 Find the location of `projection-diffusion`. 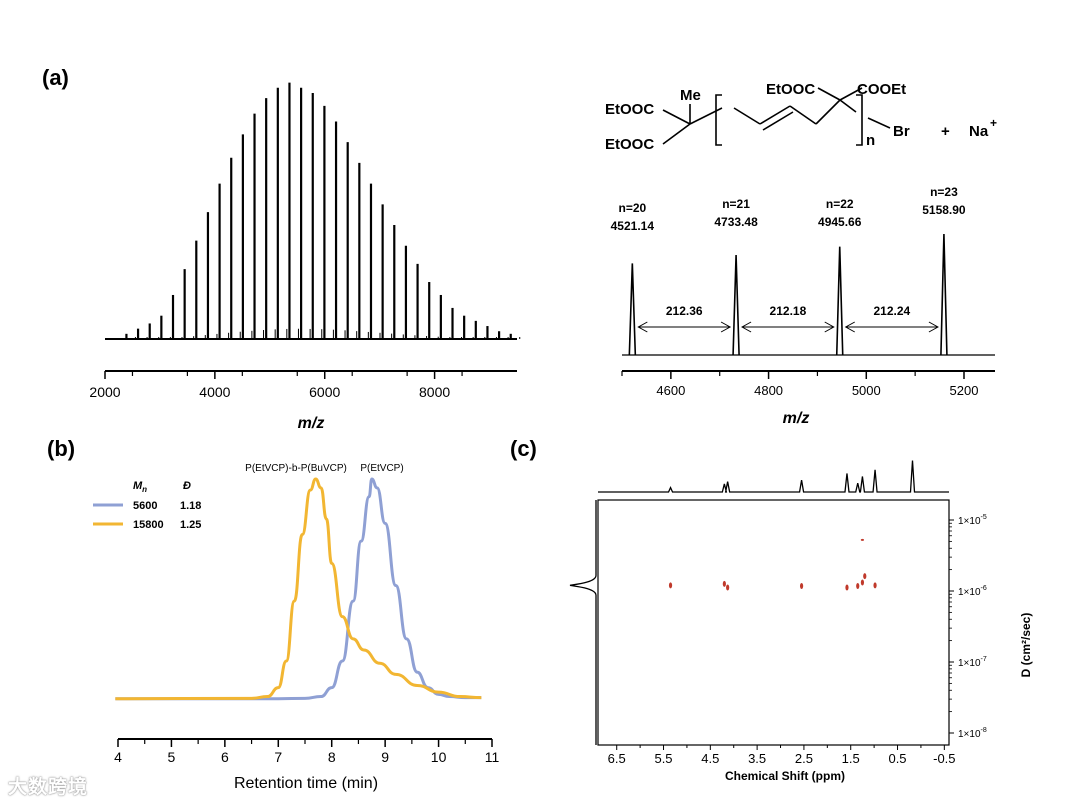

projection-diffusion is located at coordinates (583, 622).